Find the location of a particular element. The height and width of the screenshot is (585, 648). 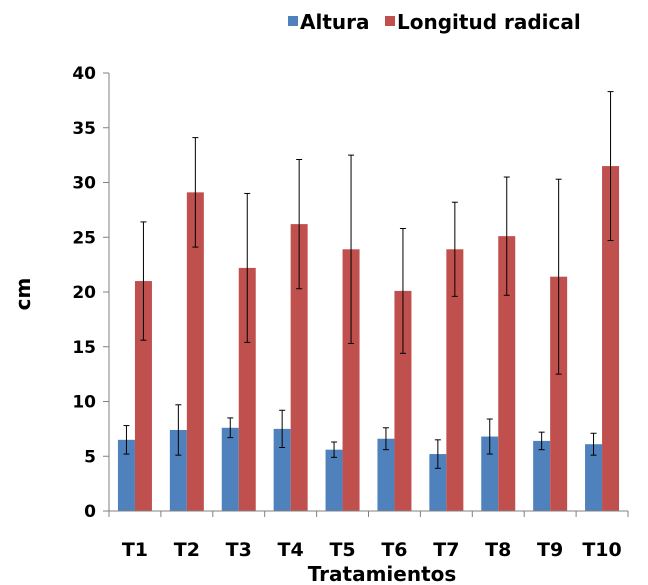

legend-swatch-altura is located at coordinates (293, 21).